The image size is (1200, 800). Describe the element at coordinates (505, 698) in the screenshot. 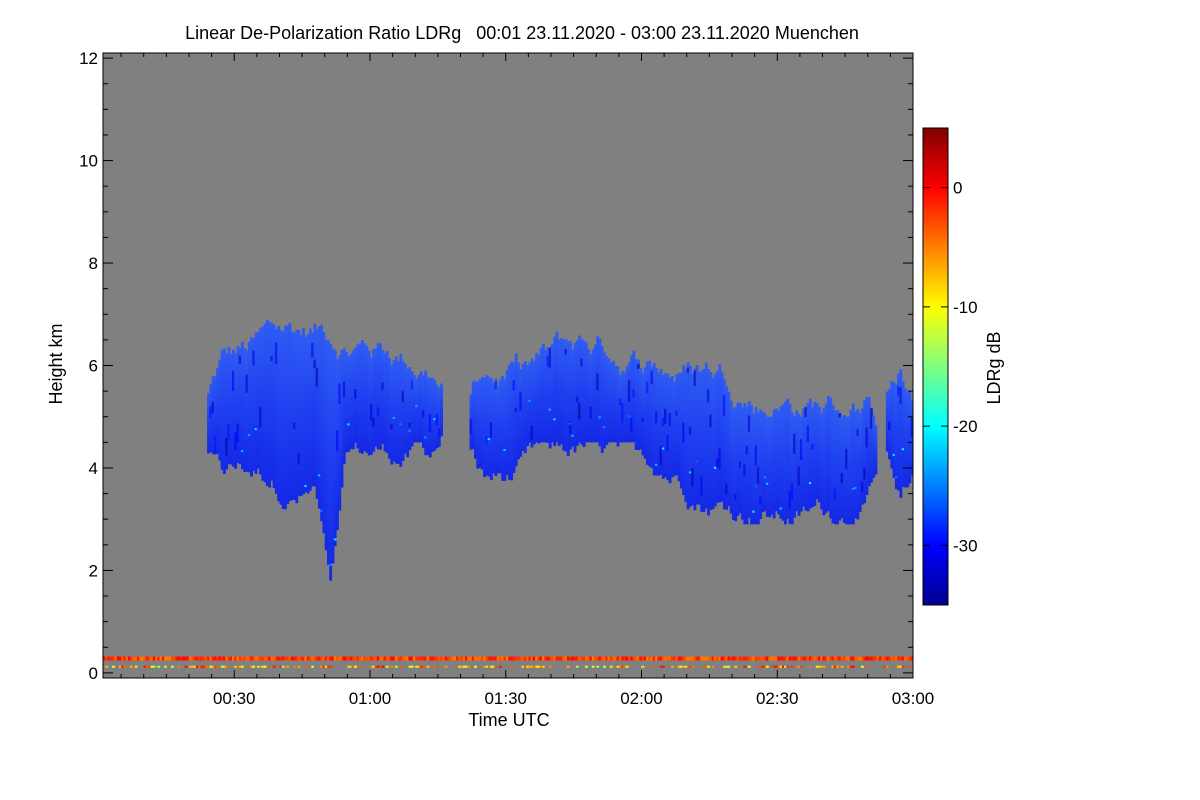

I see `x-tick-label-2: 01:30` at that location.